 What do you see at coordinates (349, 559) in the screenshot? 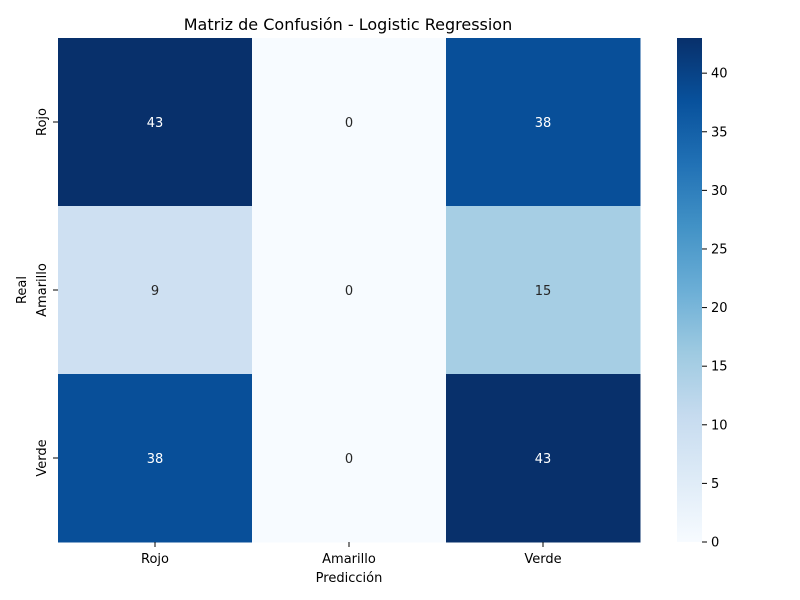
I see `x-tick-label: Amarillo` at bounding box center [349, 559].